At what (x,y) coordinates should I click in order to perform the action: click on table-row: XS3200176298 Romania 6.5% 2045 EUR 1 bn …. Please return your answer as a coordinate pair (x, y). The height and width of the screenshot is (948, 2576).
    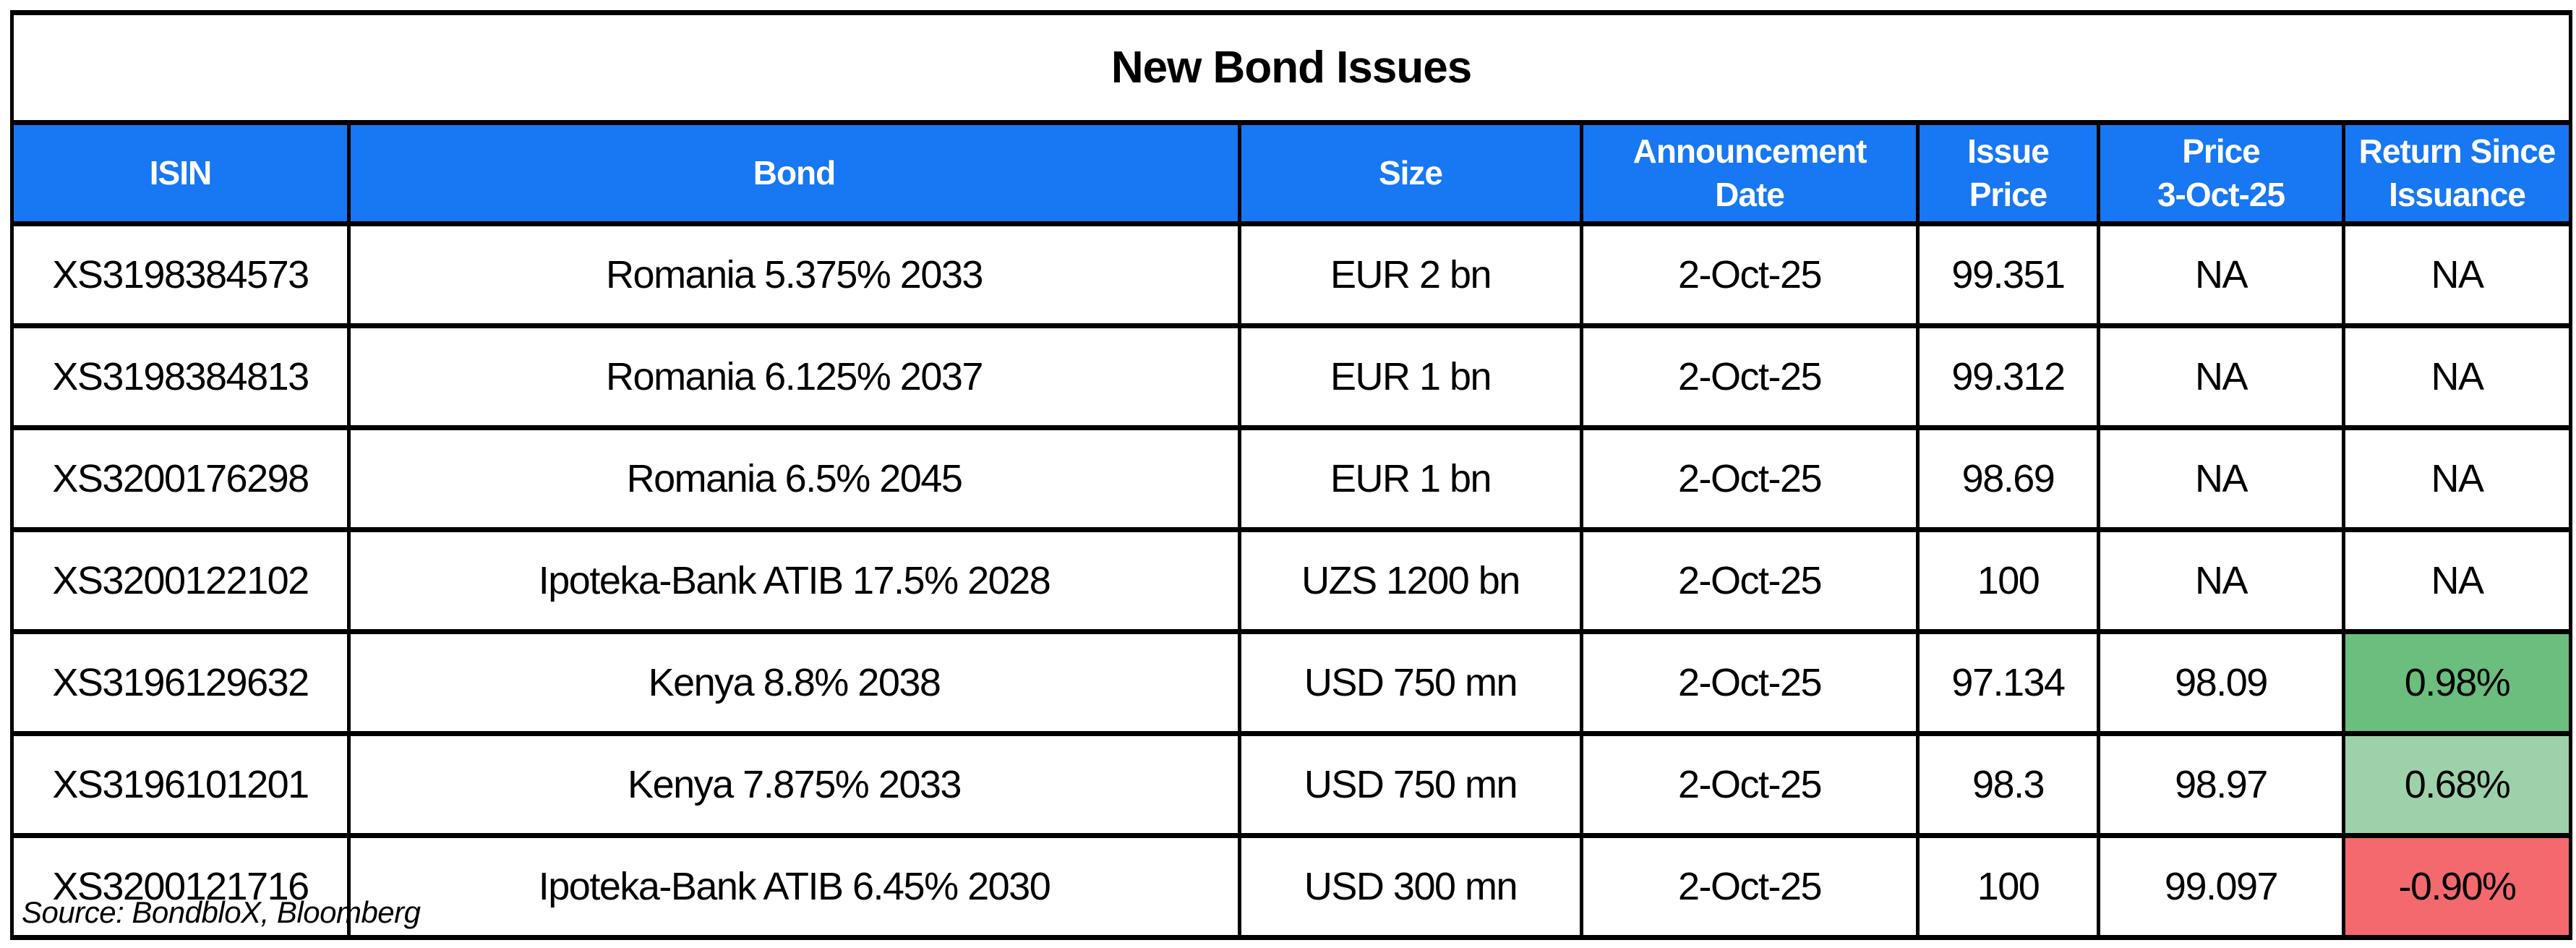
    Looking at the image, I should click on (1291, 479).